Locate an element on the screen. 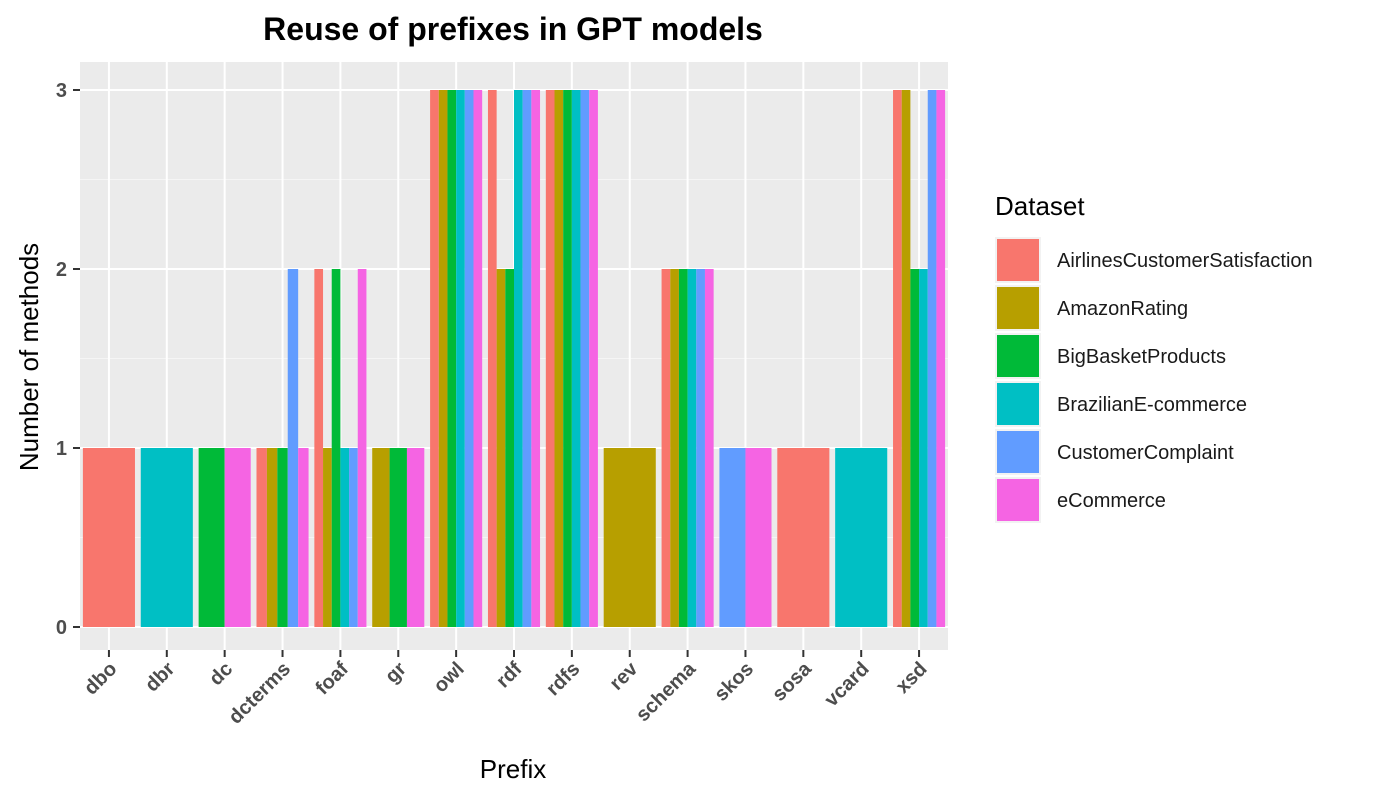 This screenshot has width=1400, height=800. y-axis: 0 1 2 3 is located at coordinates (68, 359).